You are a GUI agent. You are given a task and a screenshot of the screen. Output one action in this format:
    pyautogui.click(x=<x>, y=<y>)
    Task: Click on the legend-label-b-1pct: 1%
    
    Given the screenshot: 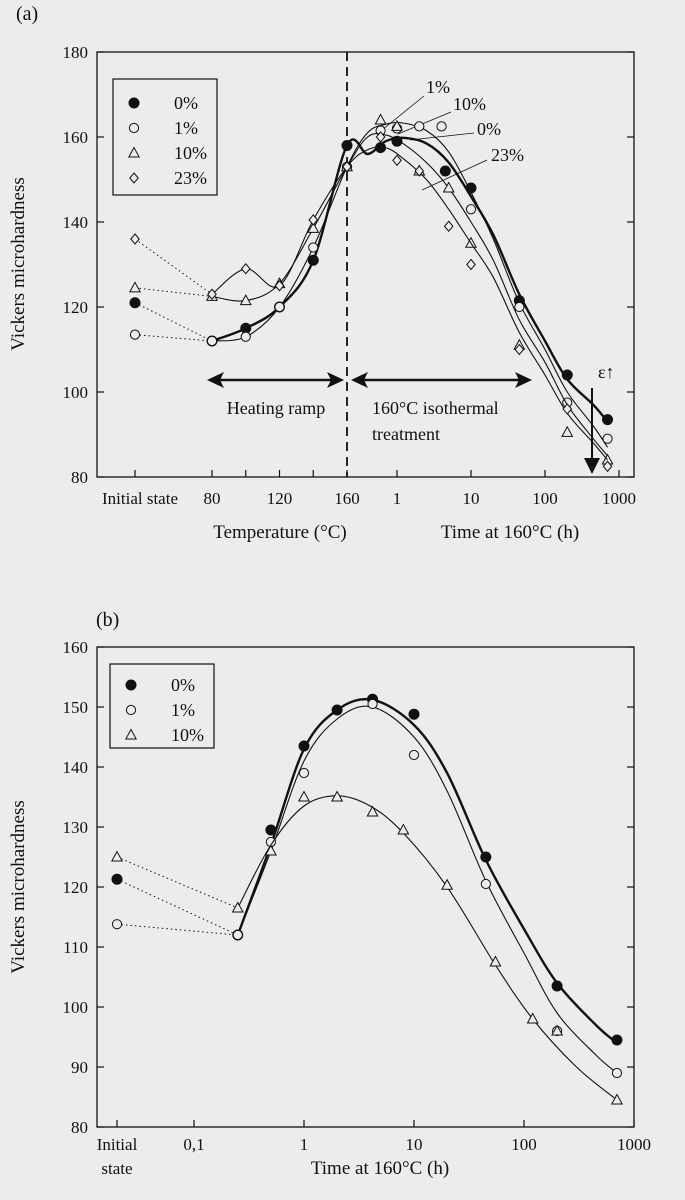 What is the action you would take?
    pyautogui.click(x=183, y=710)
    